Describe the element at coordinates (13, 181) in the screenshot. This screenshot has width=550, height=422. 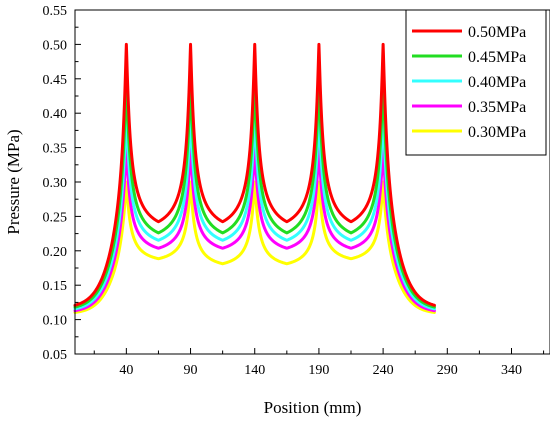
I see `y-axis-label: Pressure (MPa)` at that location.